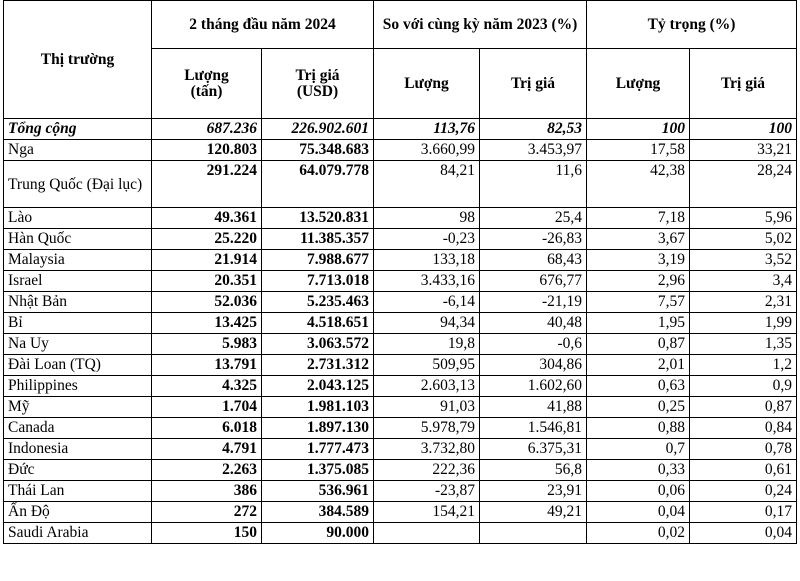  What do you see at coordinates (426, 184) in the screenshot?
I see `cell-change-qty: 84,21` at bounding box center [426, 184].